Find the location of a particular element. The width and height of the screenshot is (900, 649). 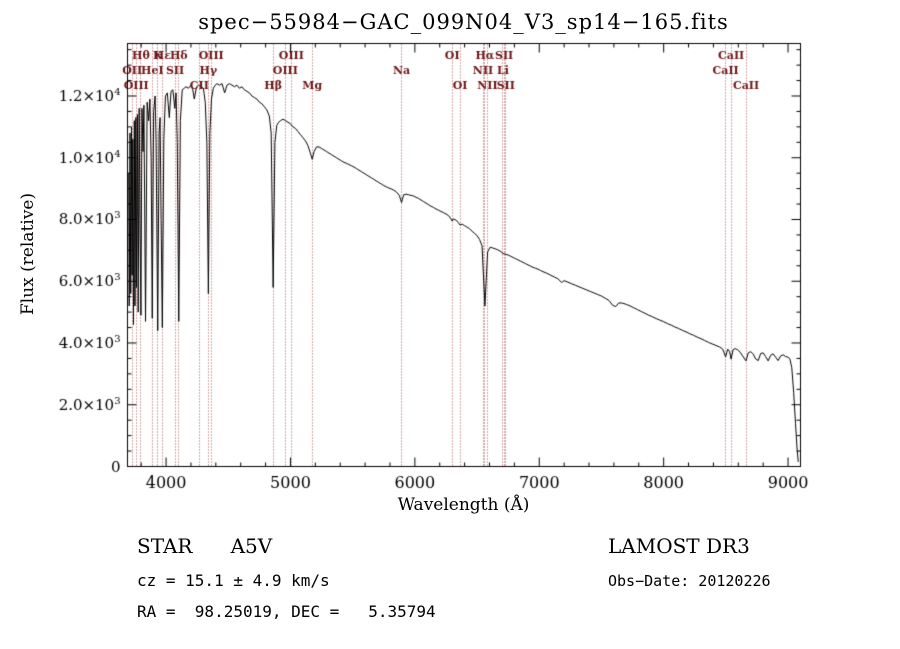

y-axis-label: Flux (relative) is located at coordinates (28, 254).